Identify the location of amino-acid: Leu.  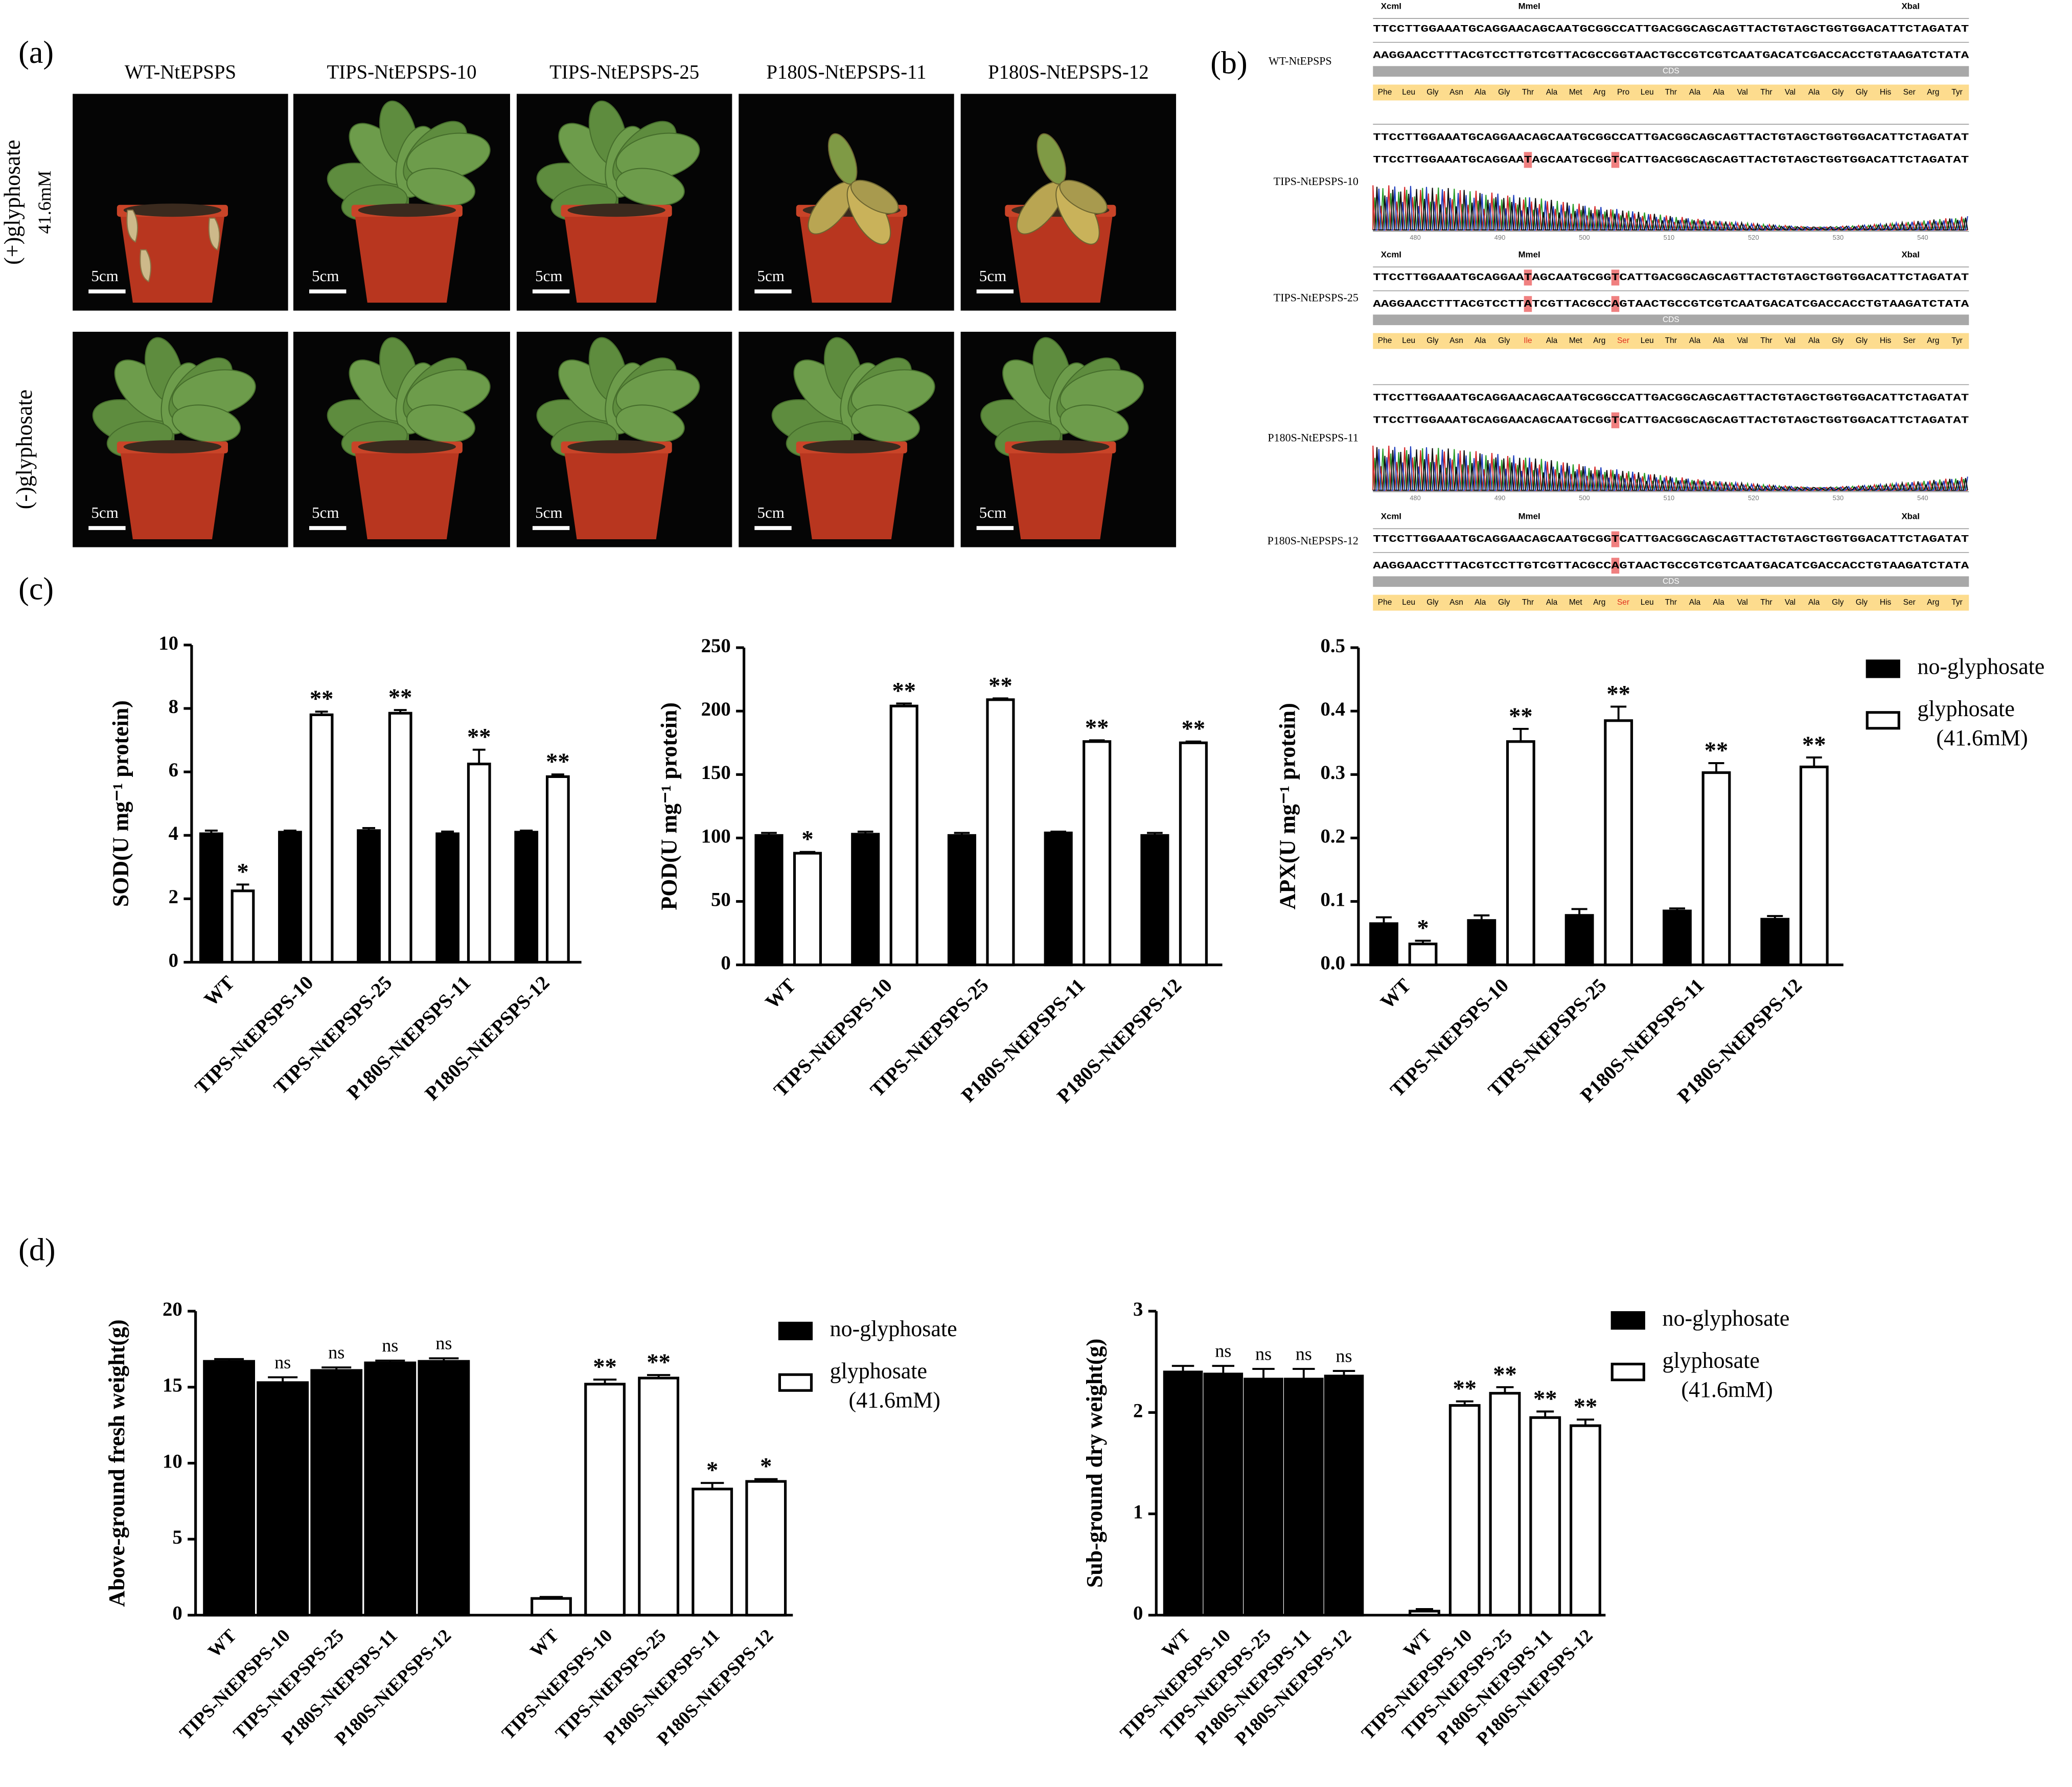
(1408, 92).